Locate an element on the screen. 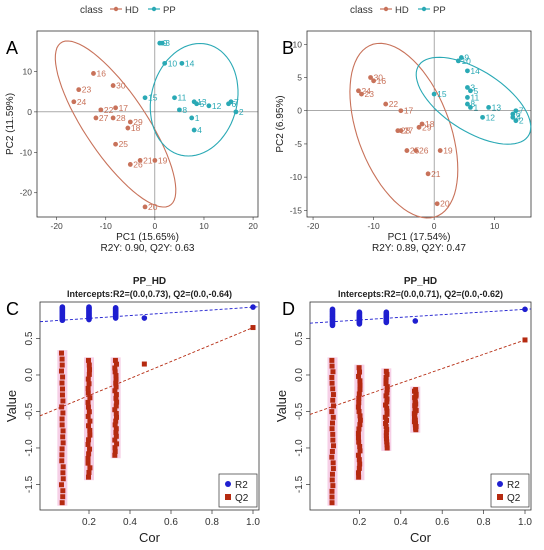  x-tick-label: 0.2 is located at coordinates (89, 522).